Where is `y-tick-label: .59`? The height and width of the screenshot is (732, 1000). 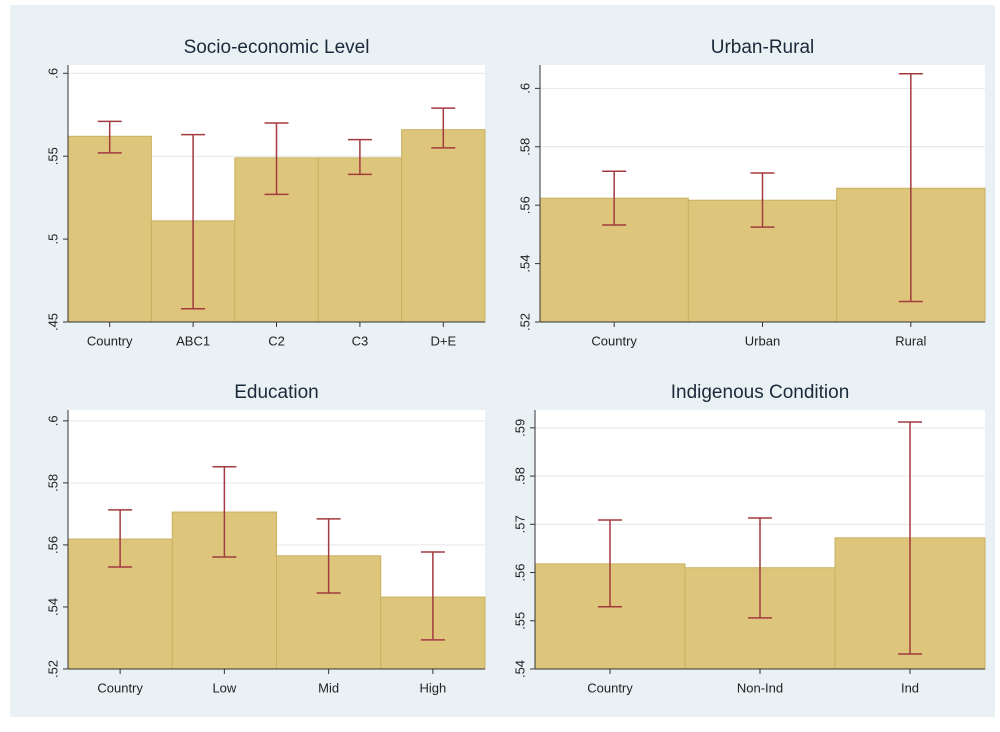 y-tick-label: .59 is located at coordinates (519, 428).